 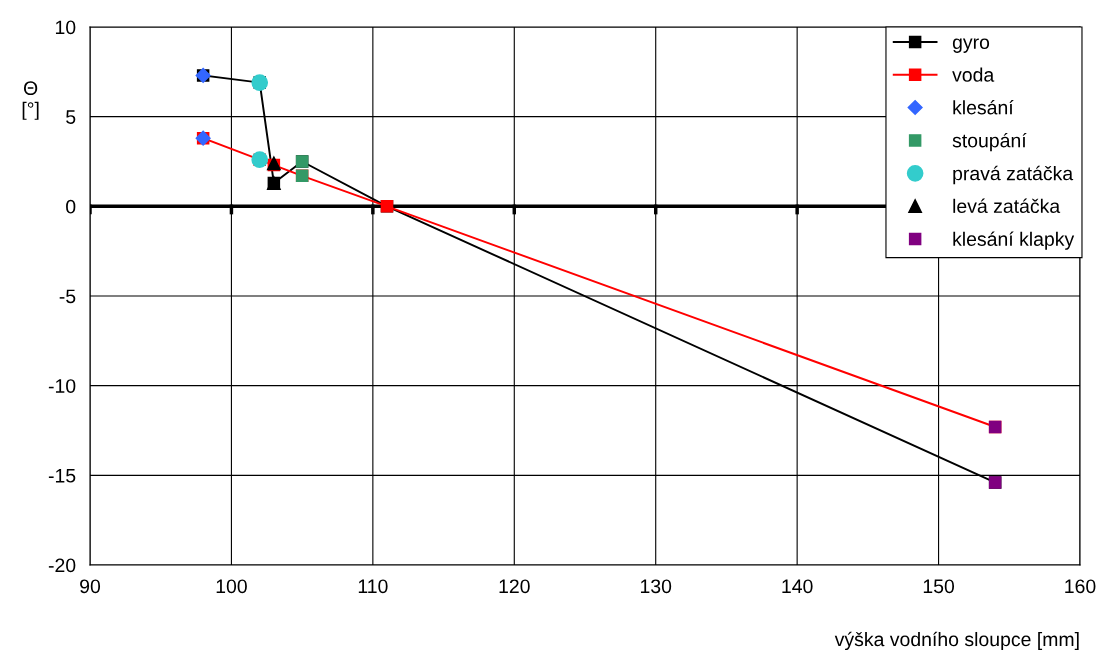 I want to click on legend-label: stoupání, so click(x=989, y=142).